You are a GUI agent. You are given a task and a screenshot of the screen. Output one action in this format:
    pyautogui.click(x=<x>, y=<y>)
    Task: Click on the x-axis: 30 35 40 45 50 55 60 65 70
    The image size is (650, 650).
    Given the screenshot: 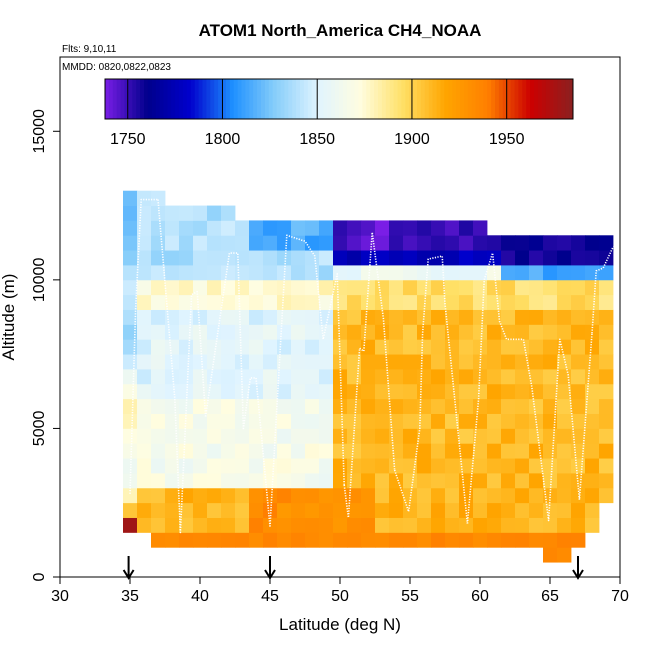 What is the action you would take?
    pyautogui.click(x=340, y=591)
    